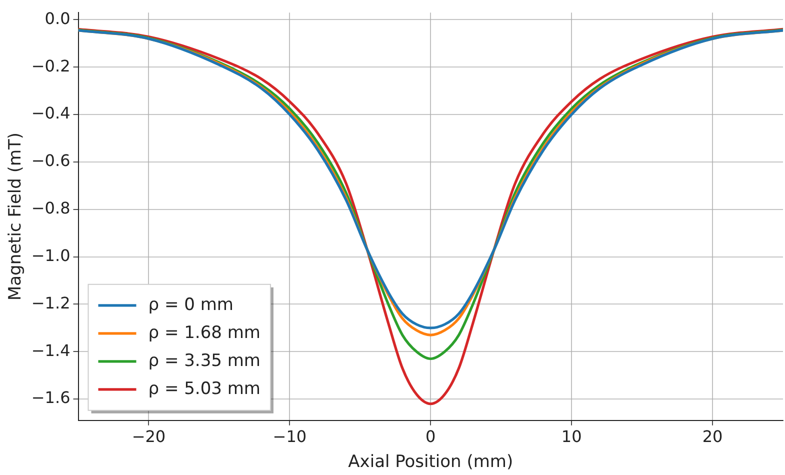 The height and width of the screenshot is (475, 785). What do you see at coordinates (204, 360) in the screenshot?
I see `legend-label: ρ = 3.35 mm` at bounding box center [204, 360].